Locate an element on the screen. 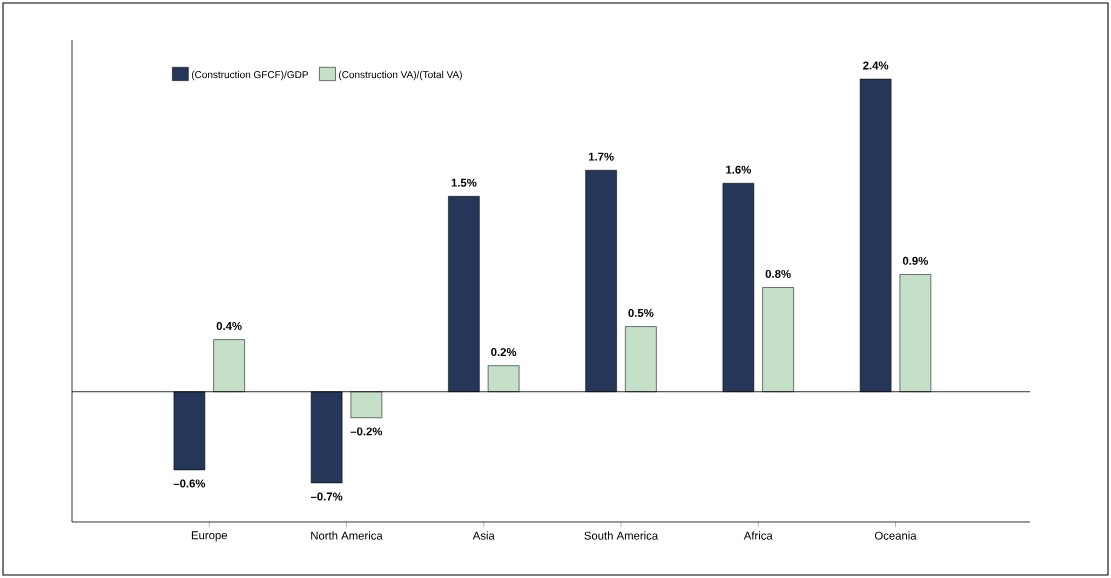 This screenshot has height=578, width=1111. data-label: –0.6% is located at coordinates (189, 483).